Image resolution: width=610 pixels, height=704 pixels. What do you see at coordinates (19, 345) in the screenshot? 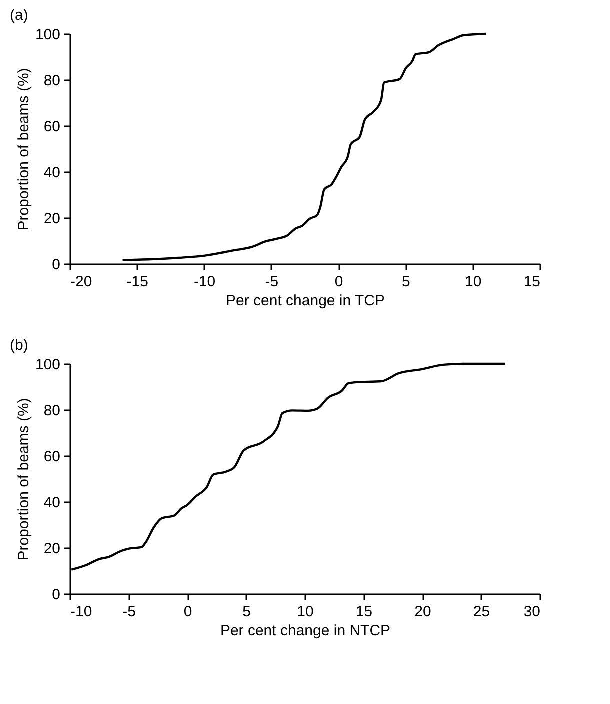
I see `chart-title: (b)` at bounding box center [19, 345].